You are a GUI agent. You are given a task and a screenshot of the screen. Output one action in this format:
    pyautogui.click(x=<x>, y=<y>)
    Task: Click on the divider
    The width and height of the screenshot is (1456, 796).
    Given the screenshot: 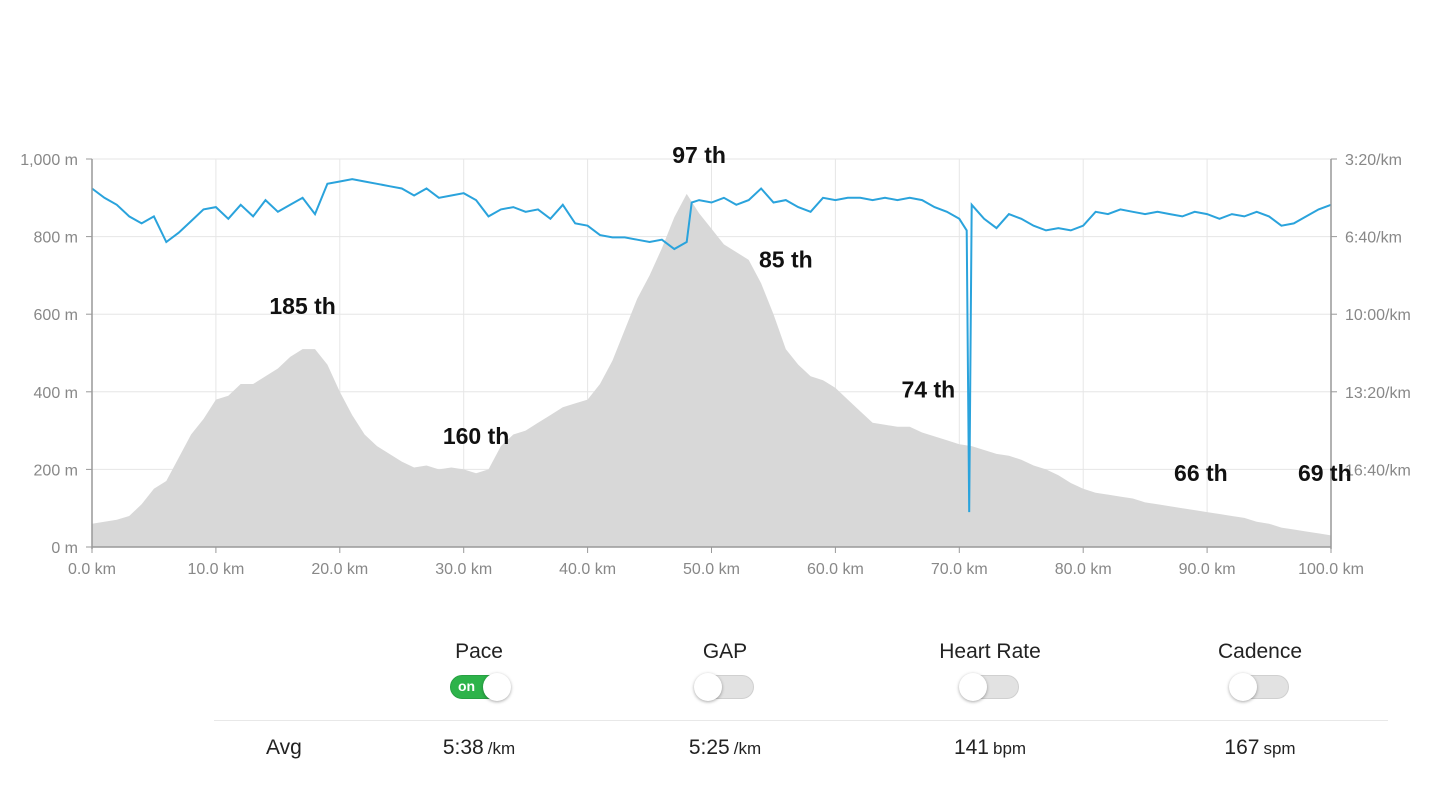 What is the action you would take?
    pyautogui.click(x=801, y=720)
    